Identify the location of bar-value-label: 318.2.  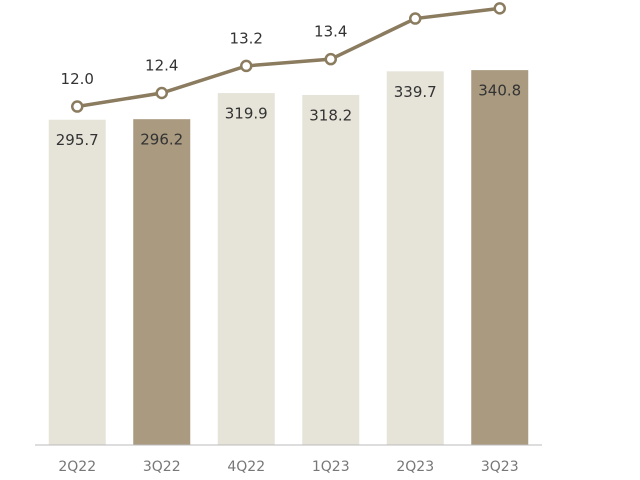
(330, 115).